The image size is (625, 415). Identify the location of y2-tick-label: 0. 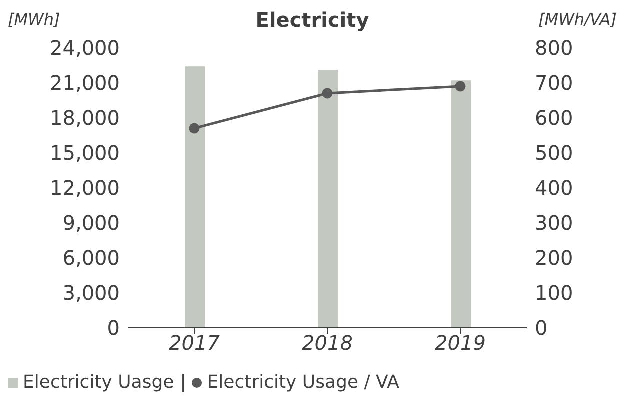
(541, 328).